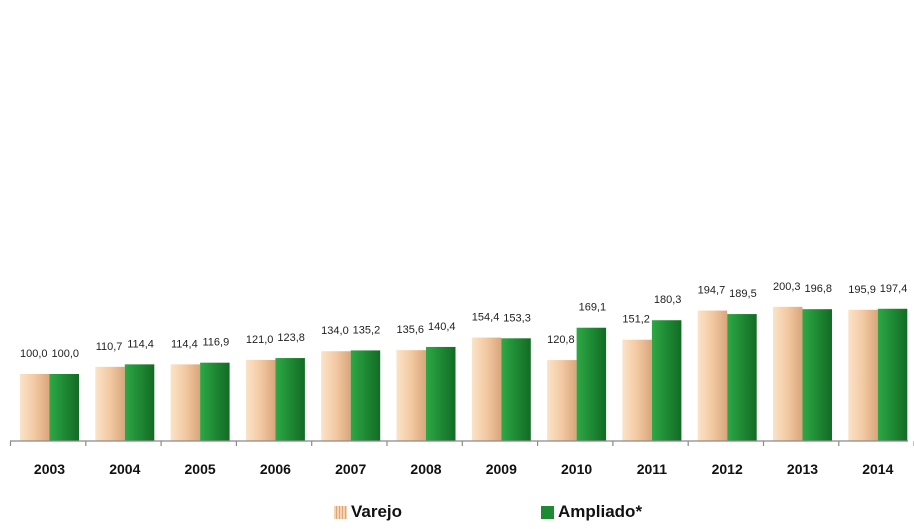 The image size is (914, 529). Describe the element at coordinates (184, 344) in the screenshot. I see `value-label-varejo-2005: 114,4` at that location.